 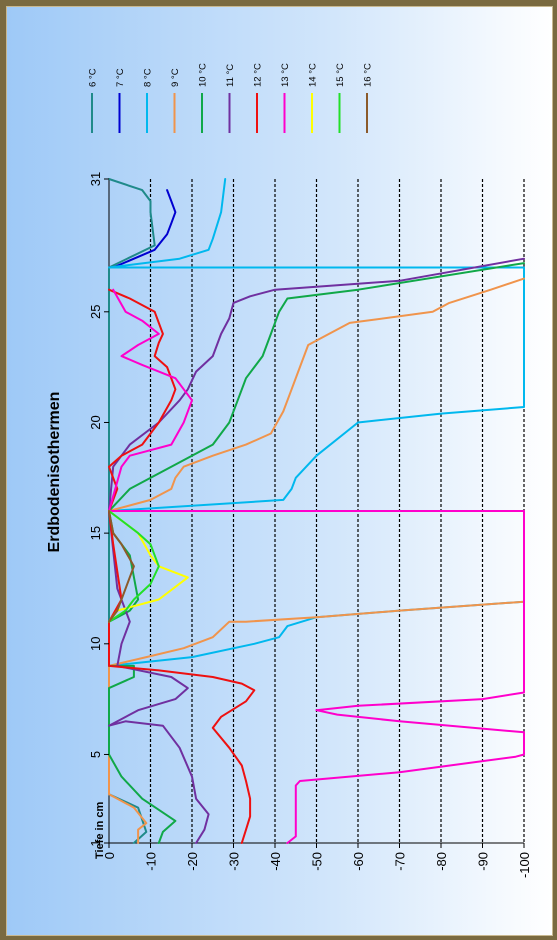 I want to click on depth-tick-label: -50, so click(x=317, y=861).